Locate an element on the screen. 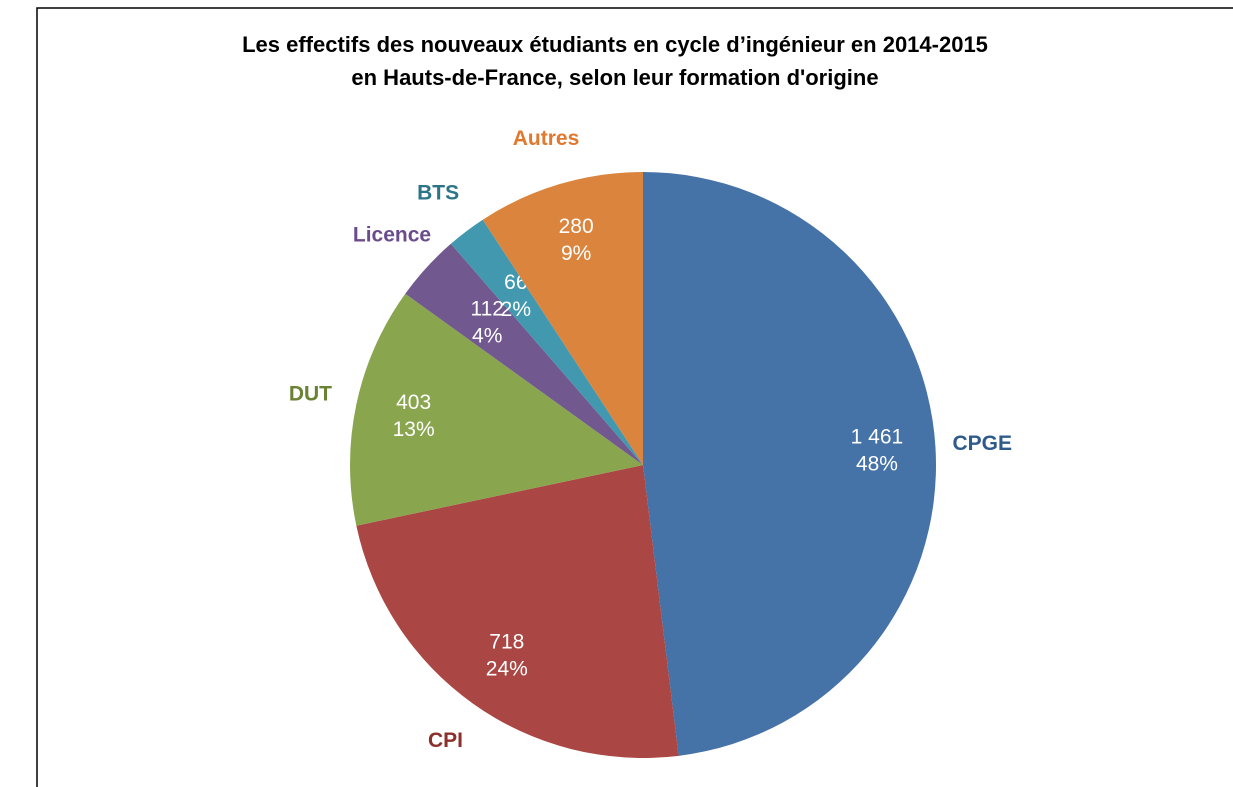 This screenshot has width=1233, height=787. value-label: 1 461 is located at coordinates (877, 436).